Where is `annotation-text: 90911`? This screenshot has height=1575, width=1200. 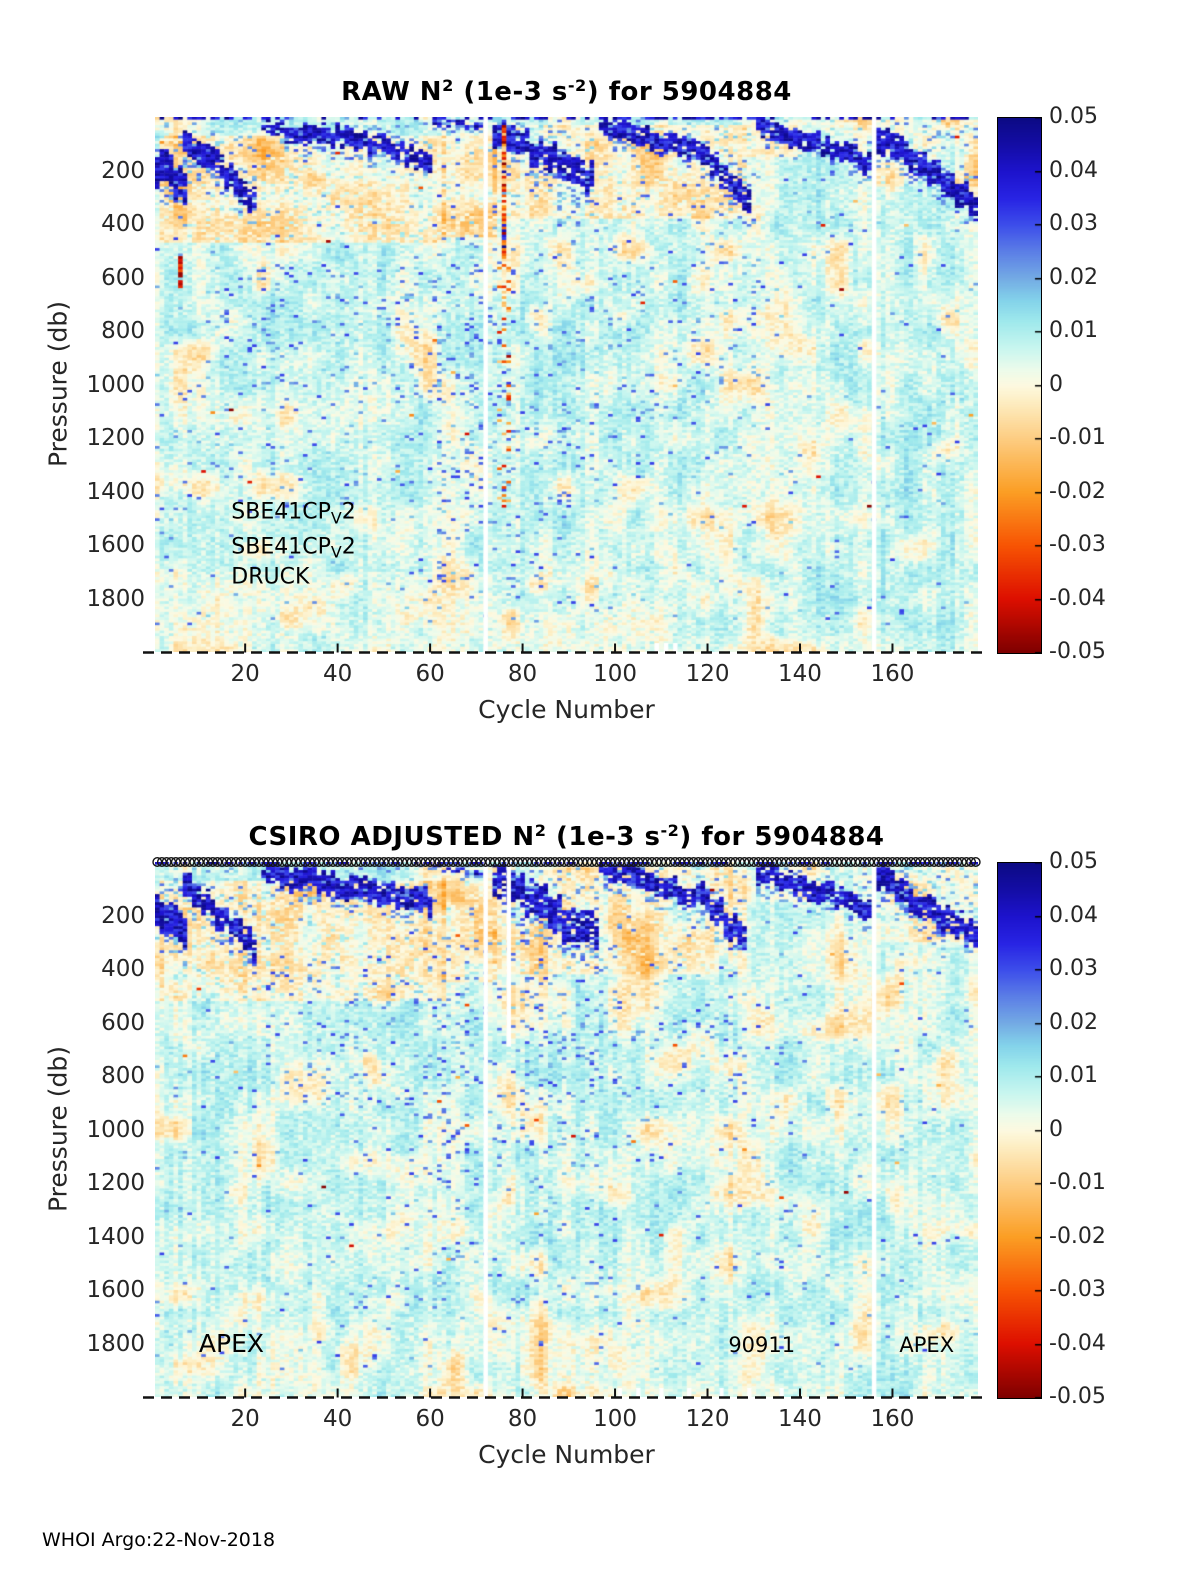 annotation-text: 90911 is located at coordinates (761, 1345).